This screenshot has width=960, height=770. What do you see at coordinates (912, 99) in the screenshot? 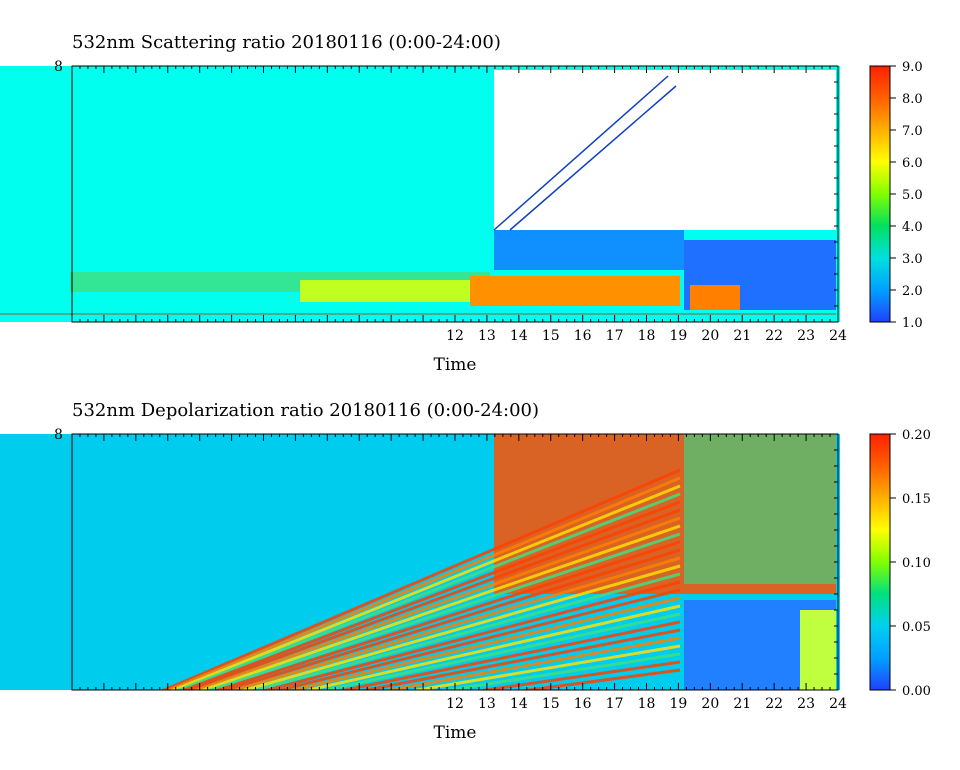
I see `colorbar-tick-label: 8.0` at bounding box center [912, 99].